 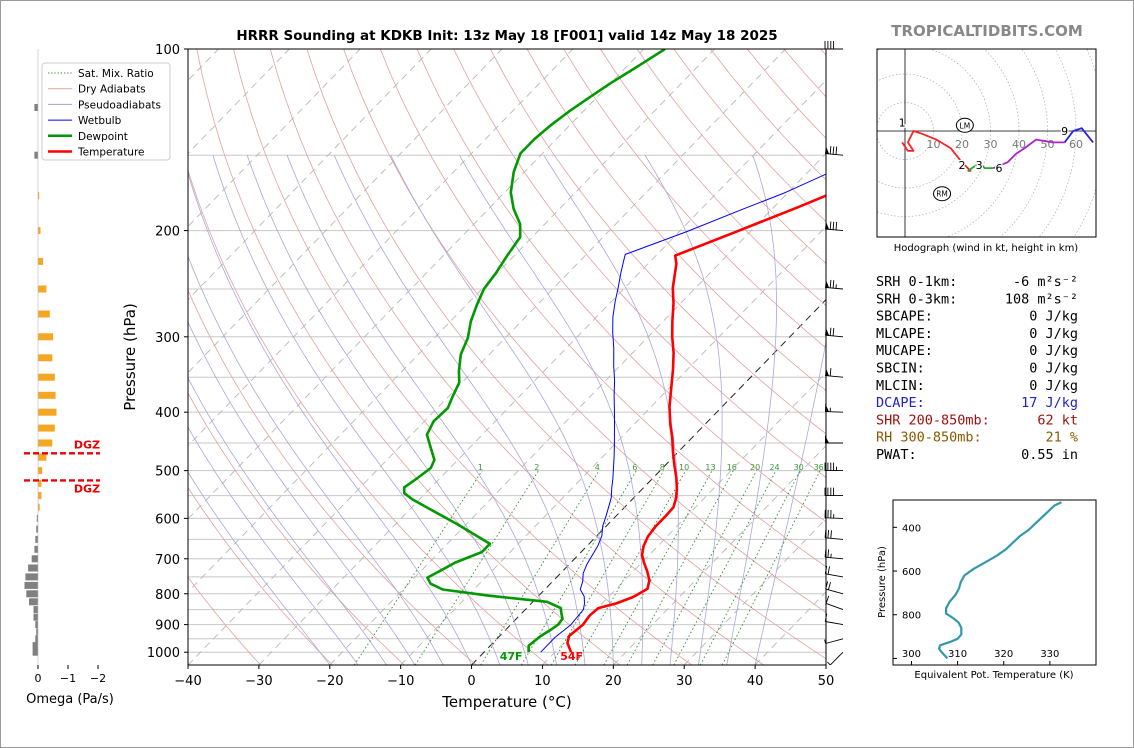 What do you see at coordinates (900, 403) in the screenshot?
I see `index-label: DCAPE:` at bounding box center [900, 403].